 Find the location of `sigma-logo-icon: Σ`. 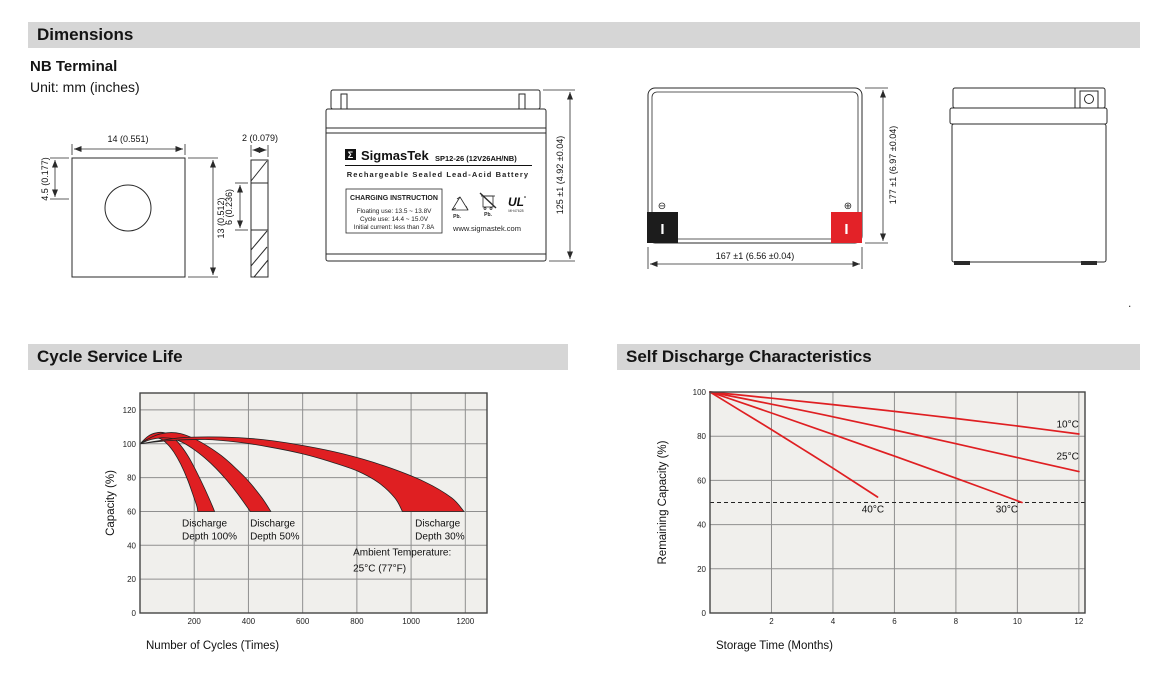

sigma-logo-icon: Σ is located at coordinates (351, 155).